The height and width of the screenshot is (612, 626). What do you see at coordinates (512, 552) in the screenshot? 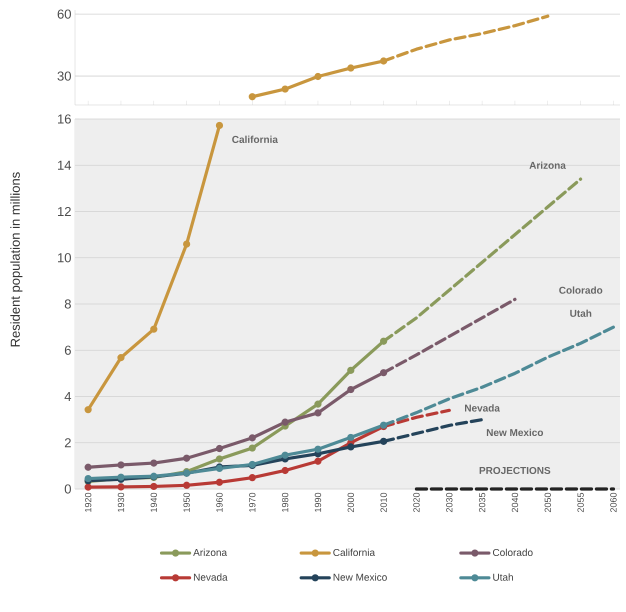
I see `legend-label: Colorado` at bounding box center [512, 552].